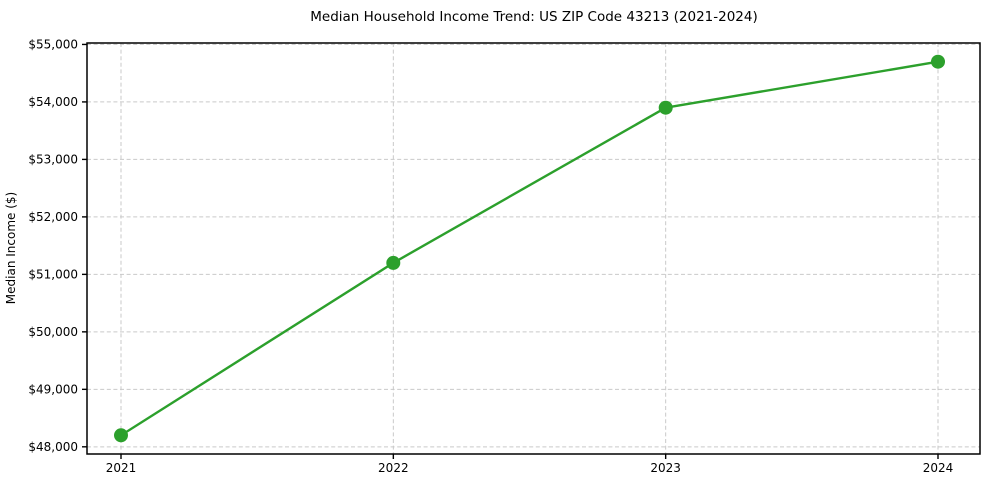 Image resolution: width=989 pixels, height=490 pixels. Describe the element at coordinates (938, 61) in the screenshot. I see `data-point-2024` at that location.